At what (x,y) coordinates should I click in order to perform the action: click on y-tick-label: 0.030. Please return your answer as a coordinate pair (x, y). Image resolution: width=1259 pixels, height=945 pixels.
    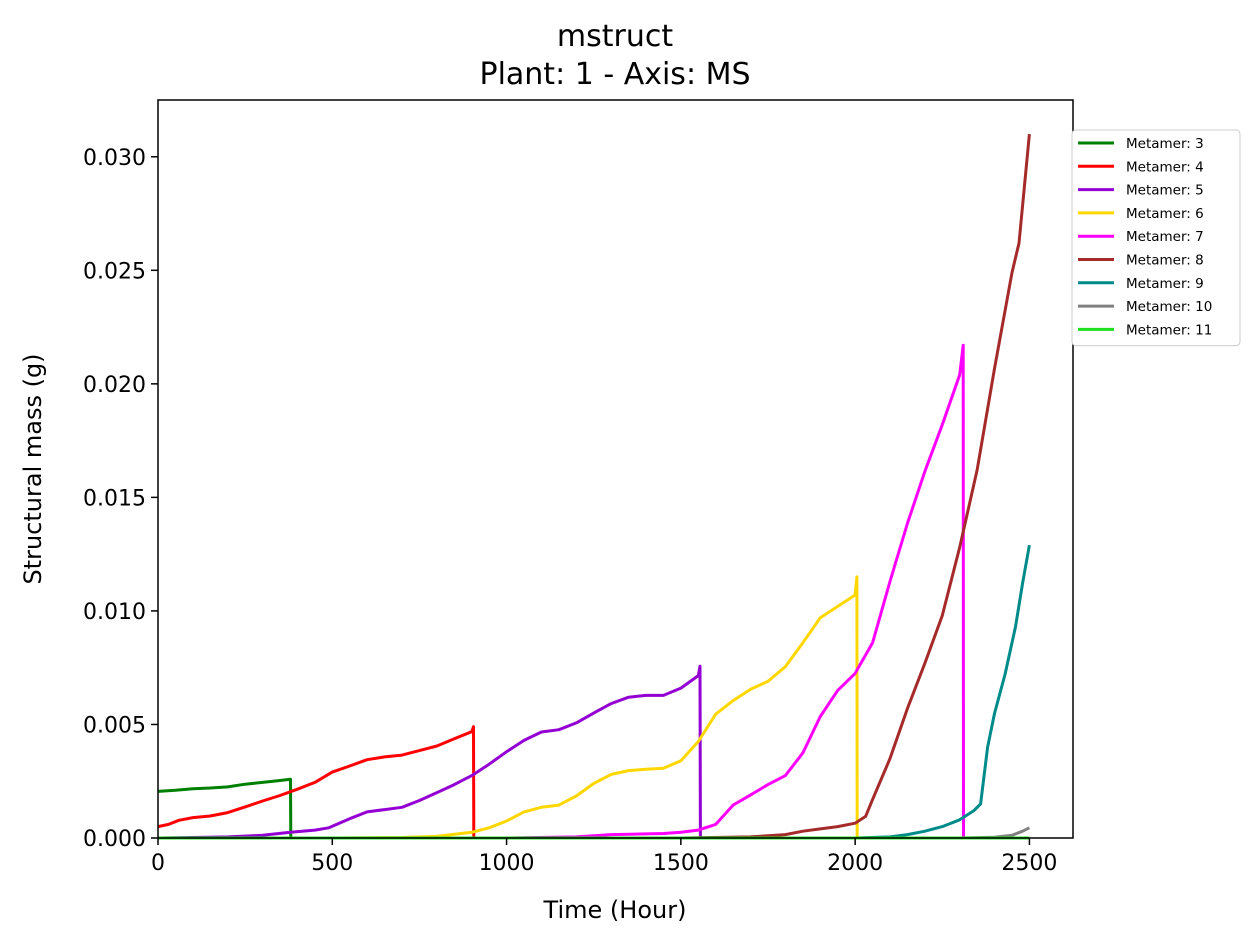
    Looking at the image, I should click on (114, 158).